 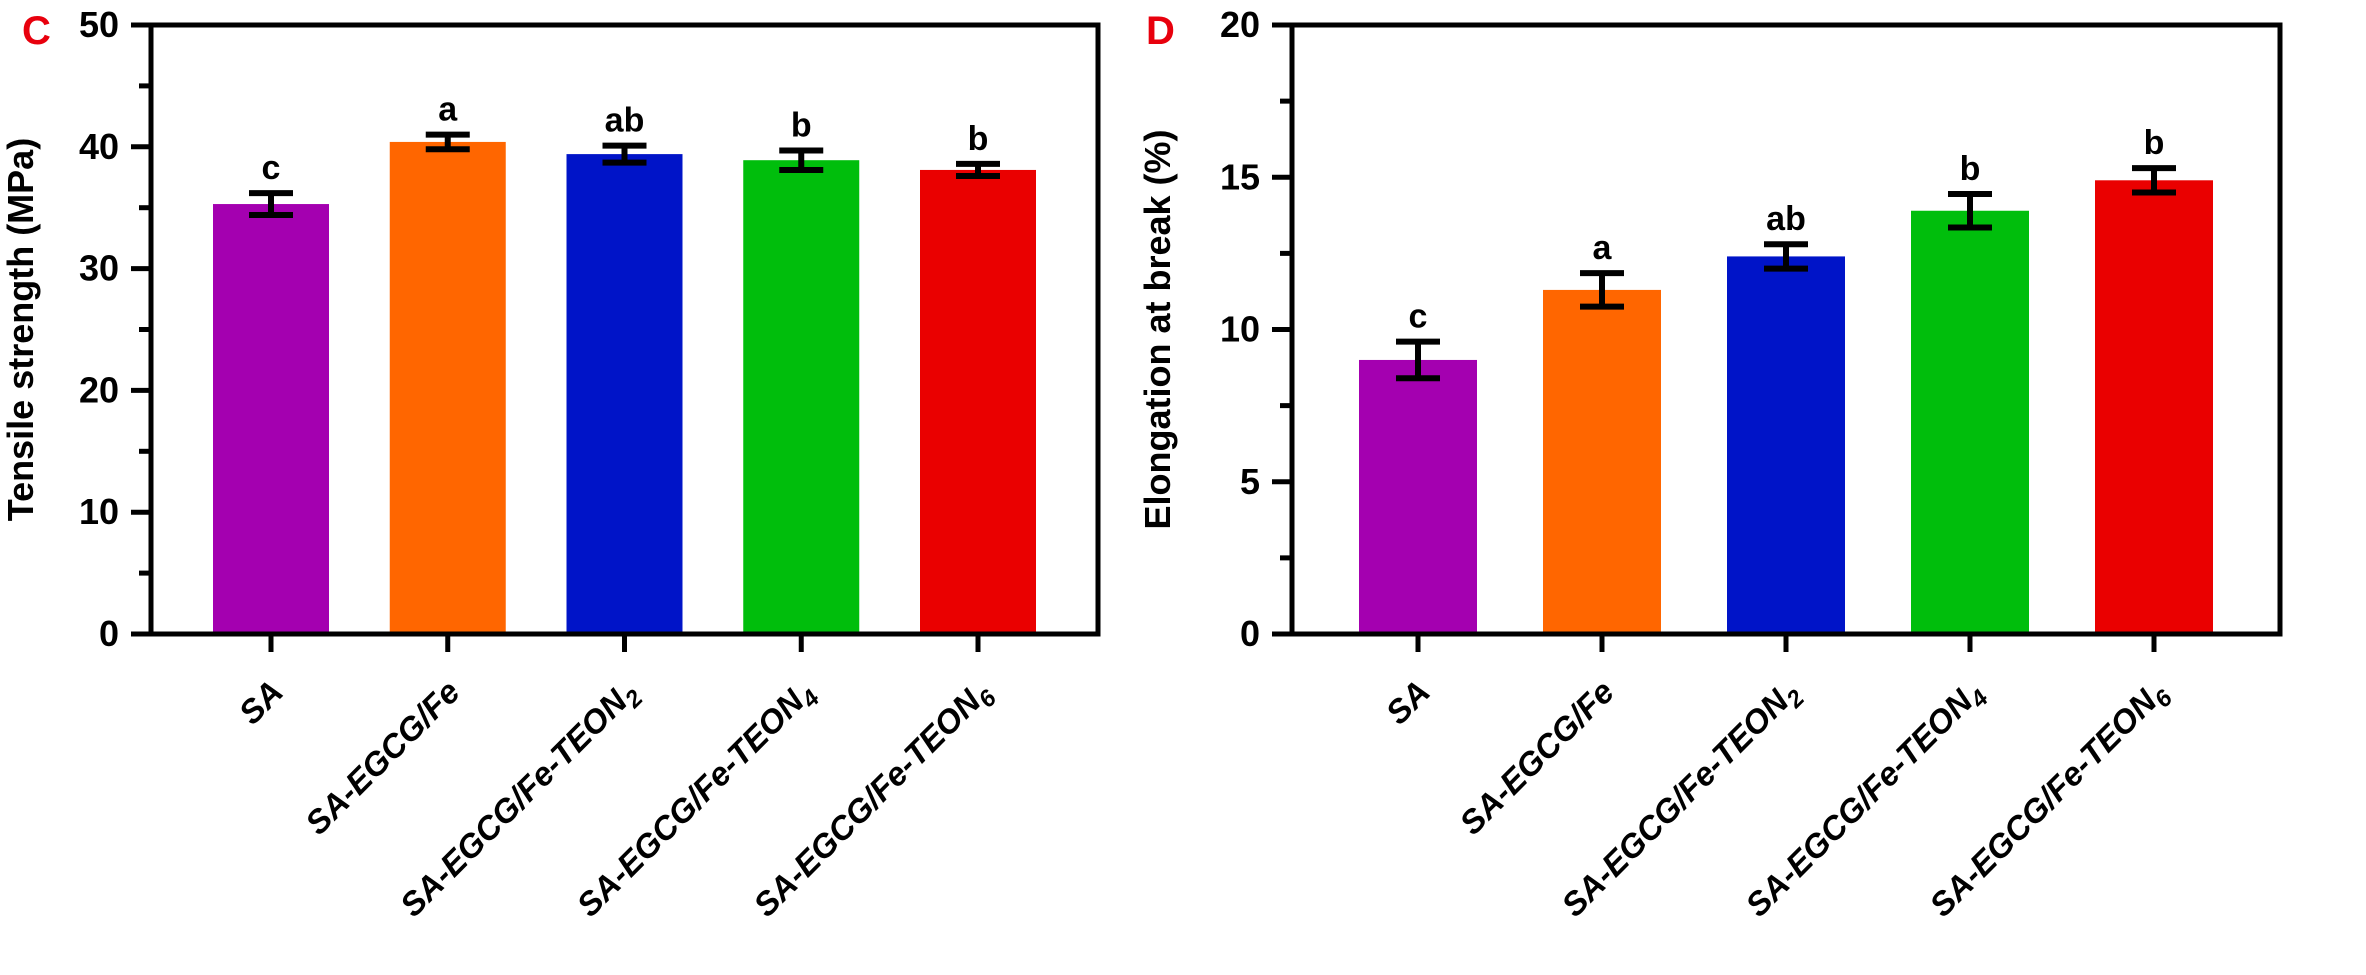 I want to click on y-tick-label: 30, so click(x=99, y=268).